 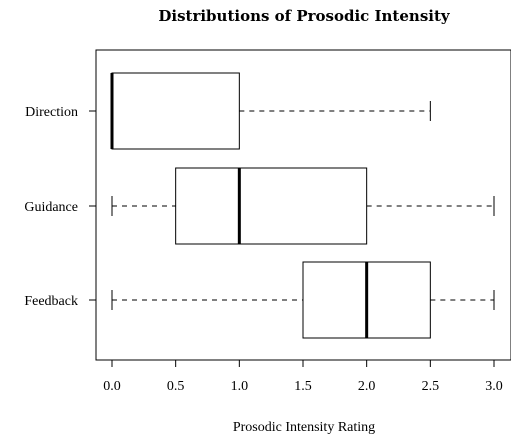 I want to click on x-tick-label: 1.0, so click(x=240, y=386).